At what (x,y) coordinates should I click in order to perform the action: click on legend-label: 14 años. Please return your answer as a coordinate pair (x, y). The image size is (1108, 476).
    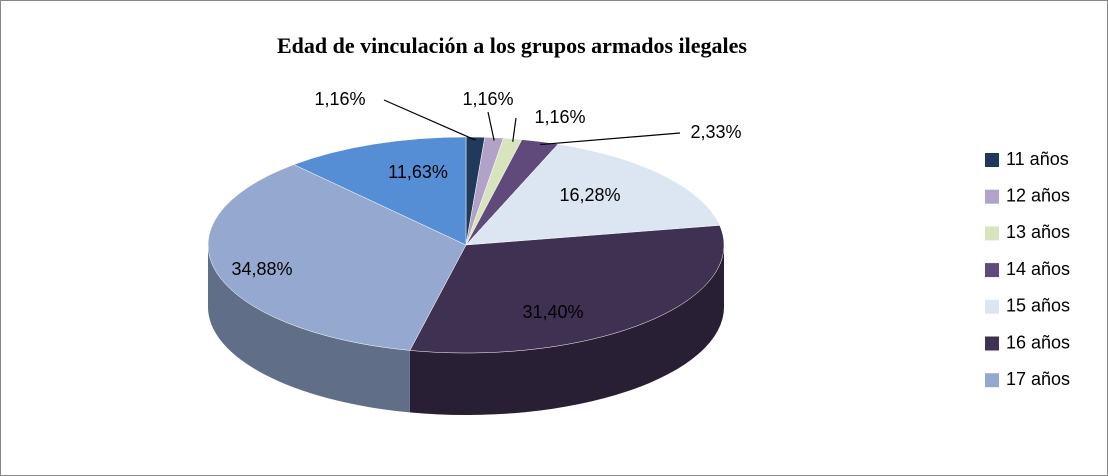
    Looking at the image, I should click on (1038, 269).